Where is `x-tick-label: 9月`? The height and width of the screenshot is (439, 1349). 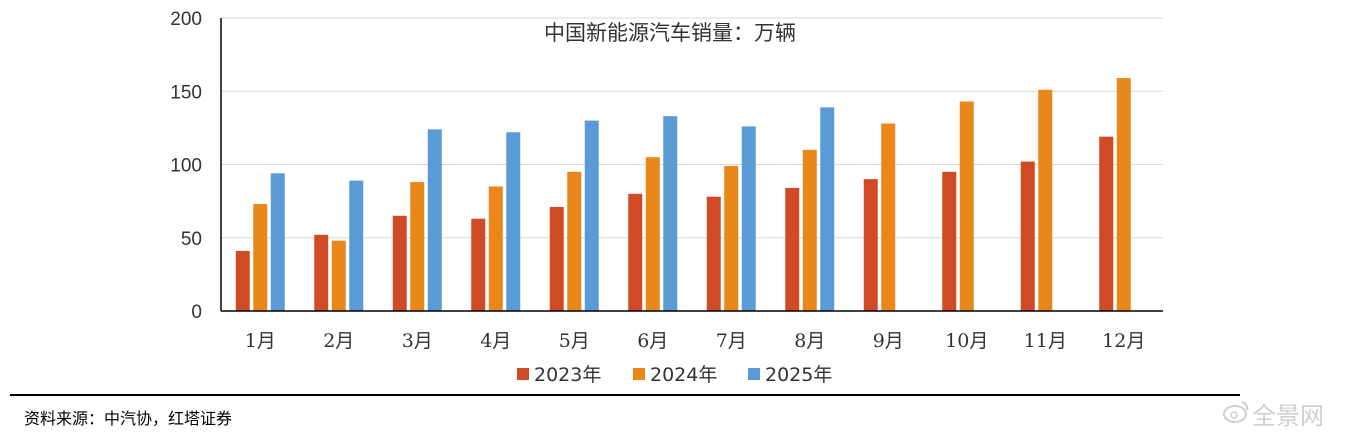 x-tick-label: 9月 is located at coordinates (888, 341).